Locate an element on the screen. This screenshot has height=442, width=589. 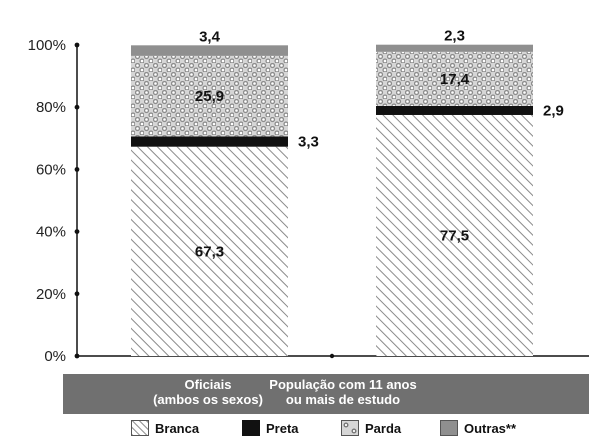
legend-item-parda: Parda is located at coordinates (371, 428).